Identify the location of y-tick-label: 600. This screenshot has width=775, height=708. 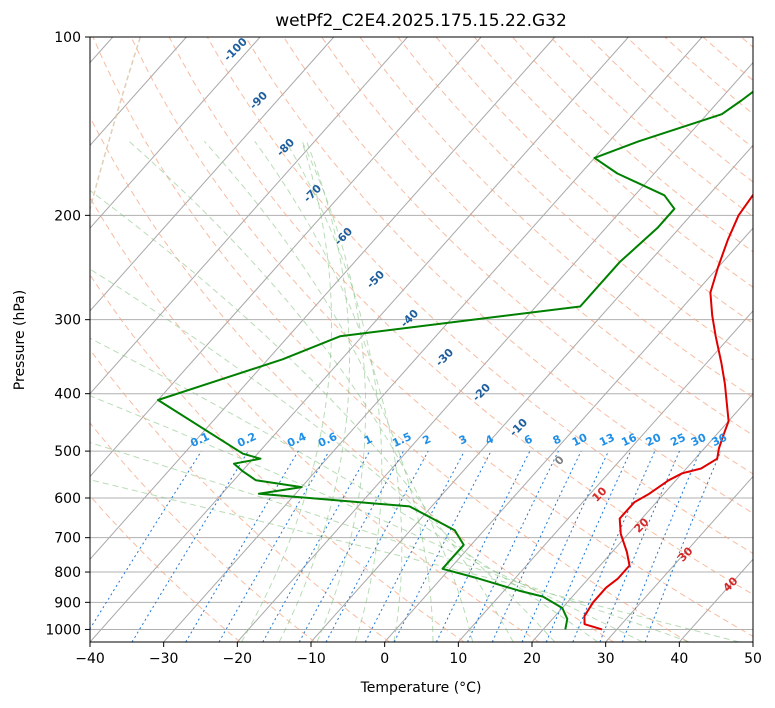
(67, 499).